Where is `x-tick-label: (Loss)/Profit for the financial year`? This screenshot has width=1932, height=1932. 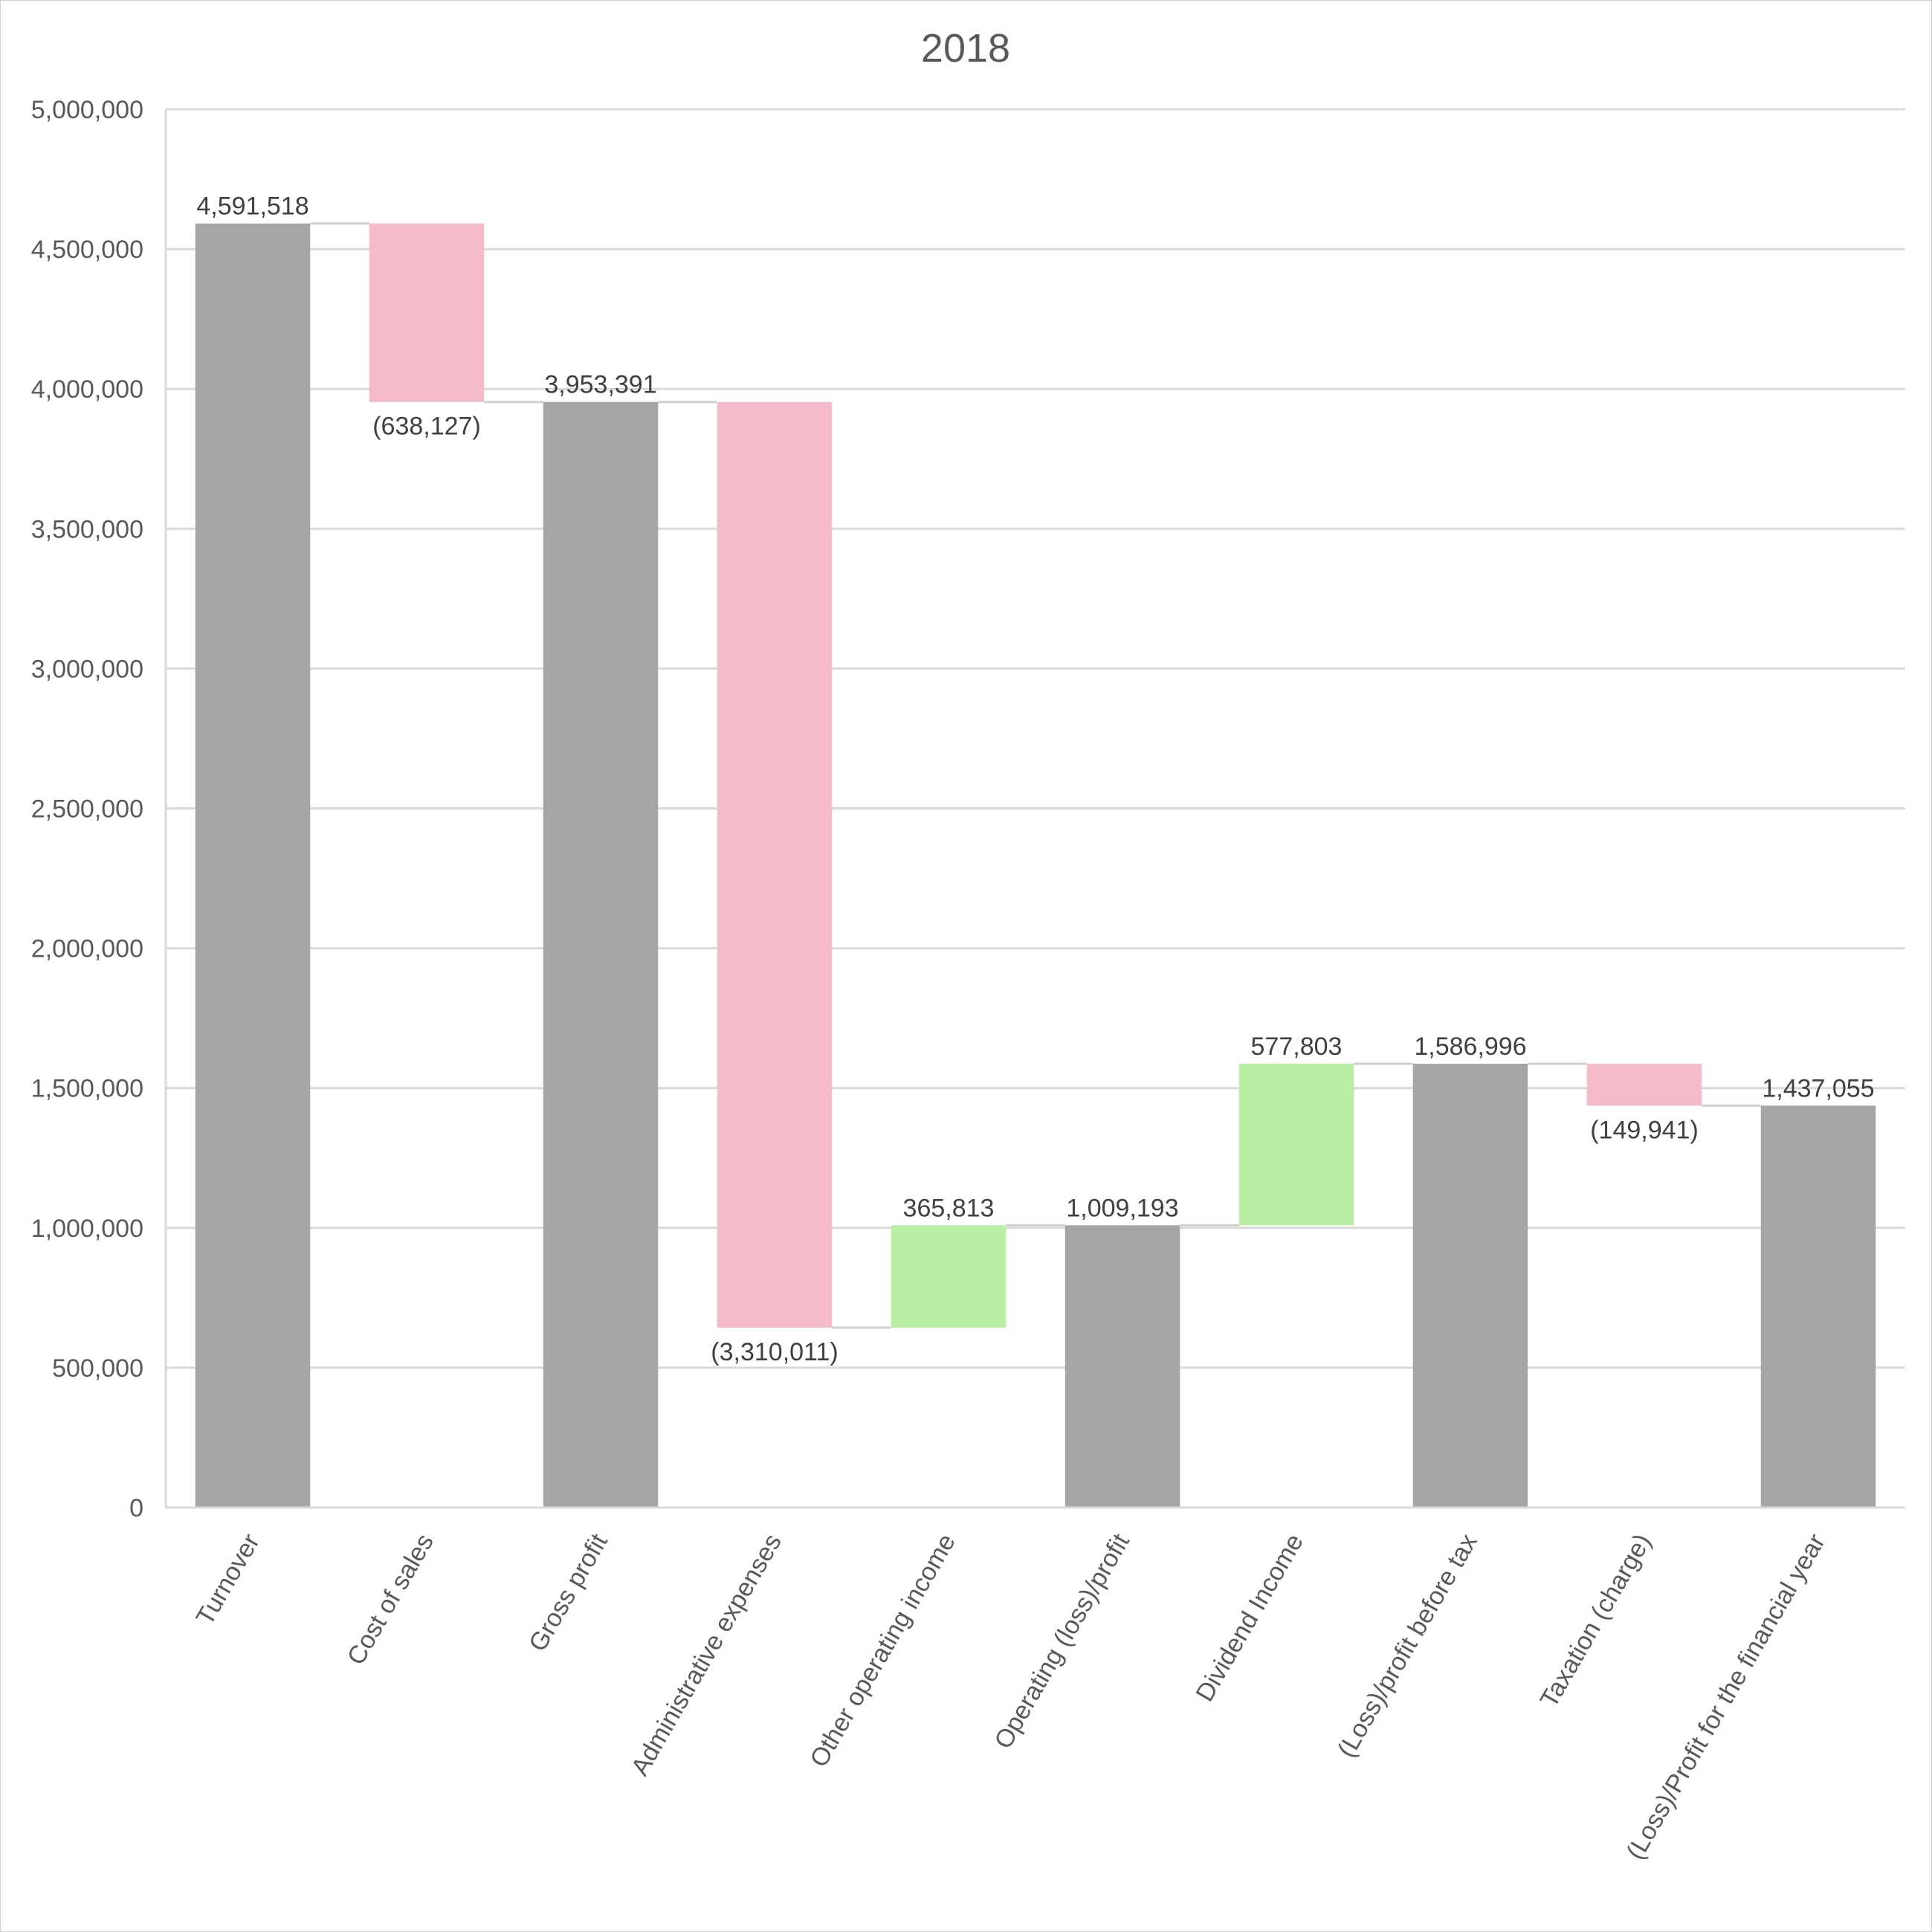 x-tick-label: (Loss)/Profit for the financial year is located at coordinates (1726, 1697).